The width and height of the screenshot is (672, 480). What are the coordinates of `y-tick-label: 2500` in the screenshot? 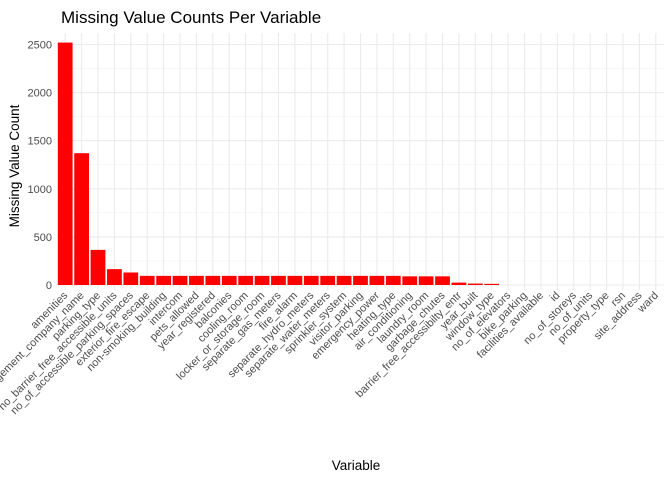 It's located at (40, 46).